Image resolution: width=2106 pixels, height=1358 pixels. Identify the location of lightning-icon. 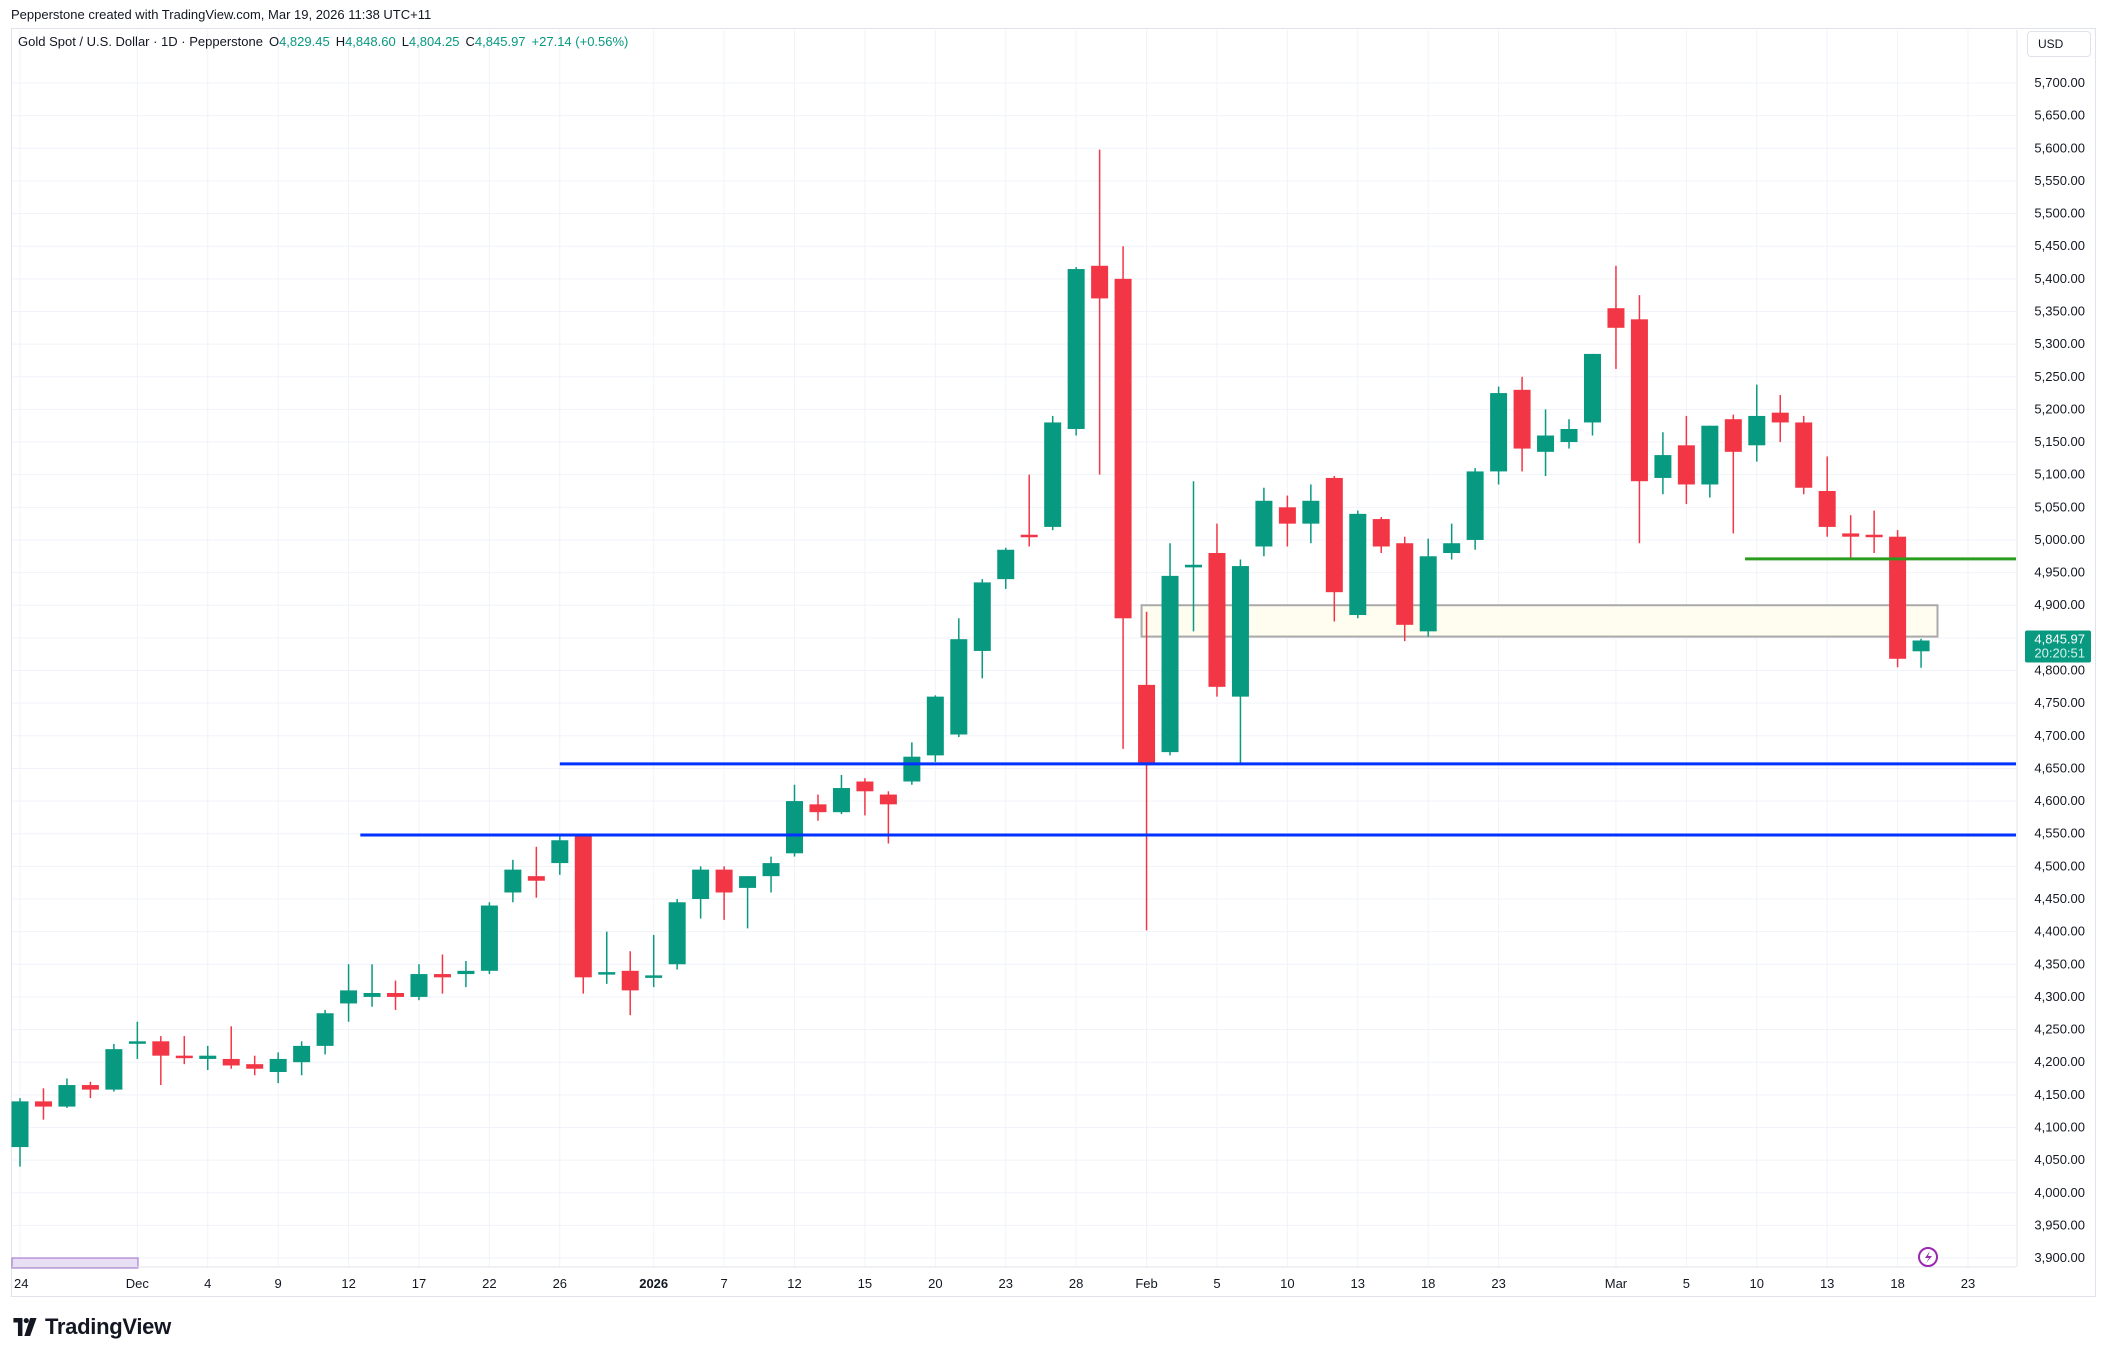
(1928, 1257).